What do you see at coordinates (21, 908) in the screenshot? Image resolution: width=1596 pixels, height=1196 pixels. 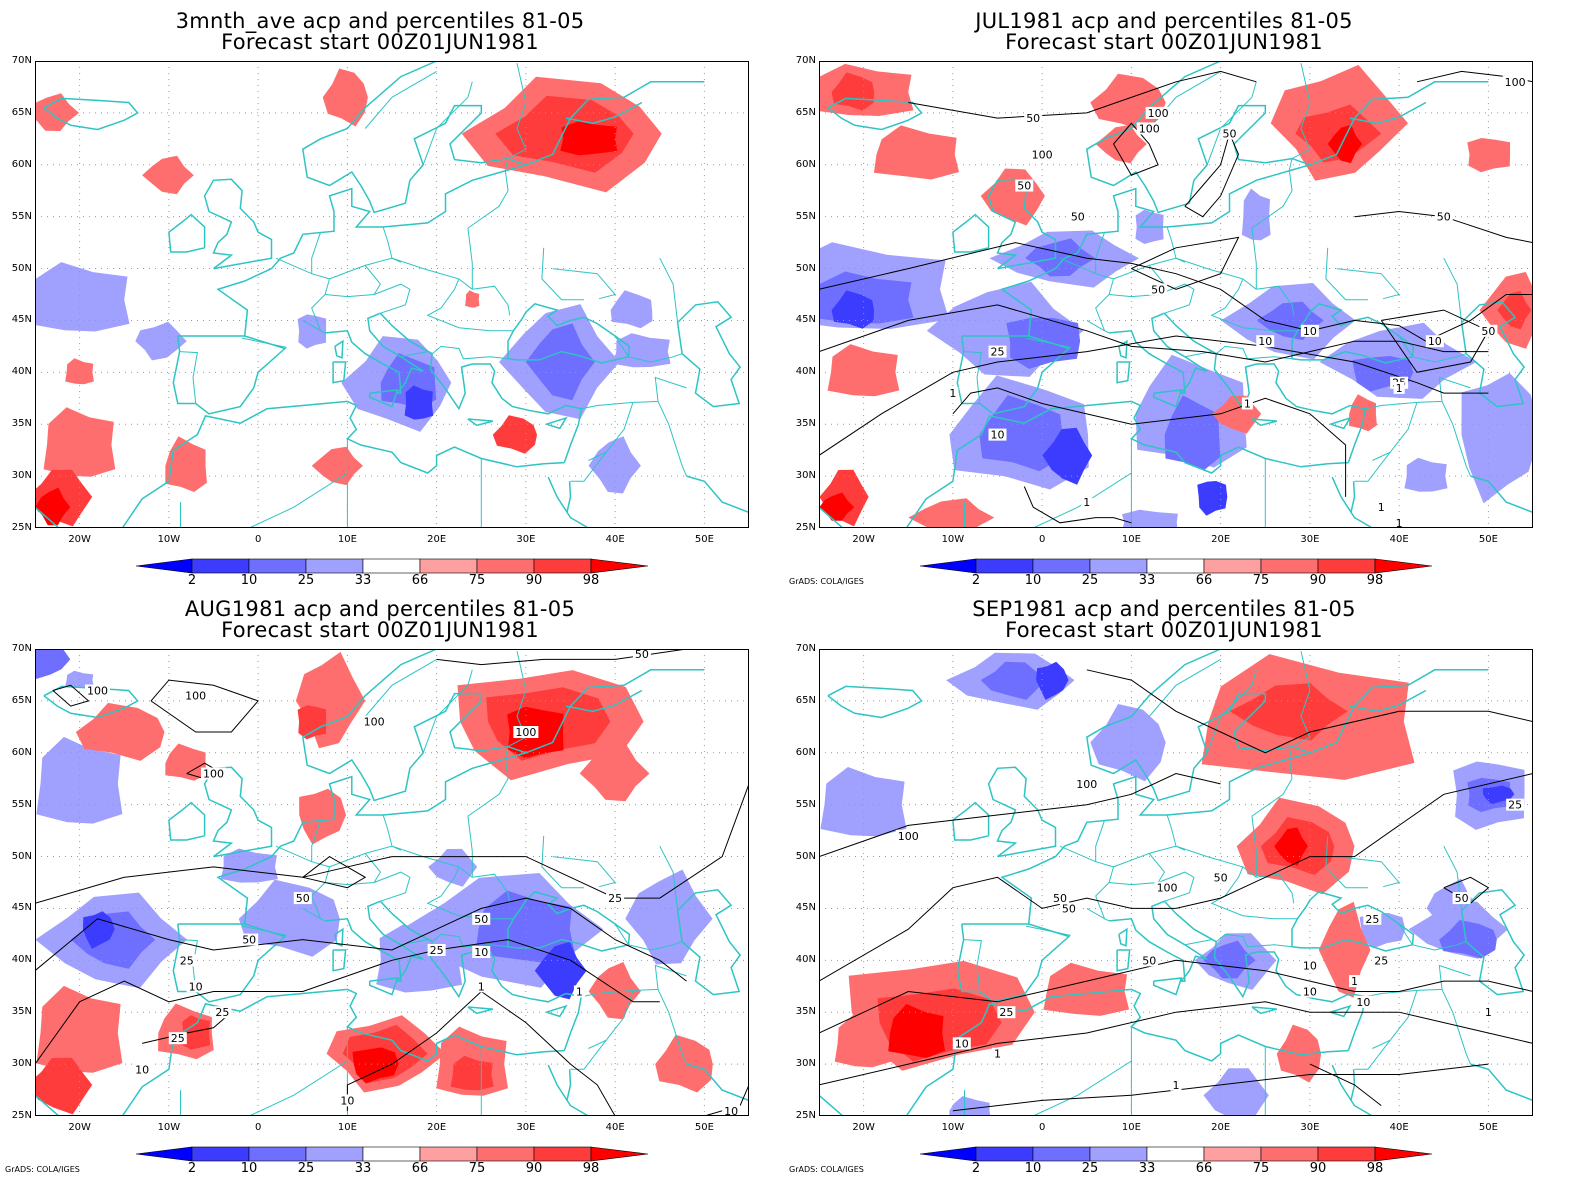 I see `lat-tick-label: 45N` at bounding box center [21, 908].